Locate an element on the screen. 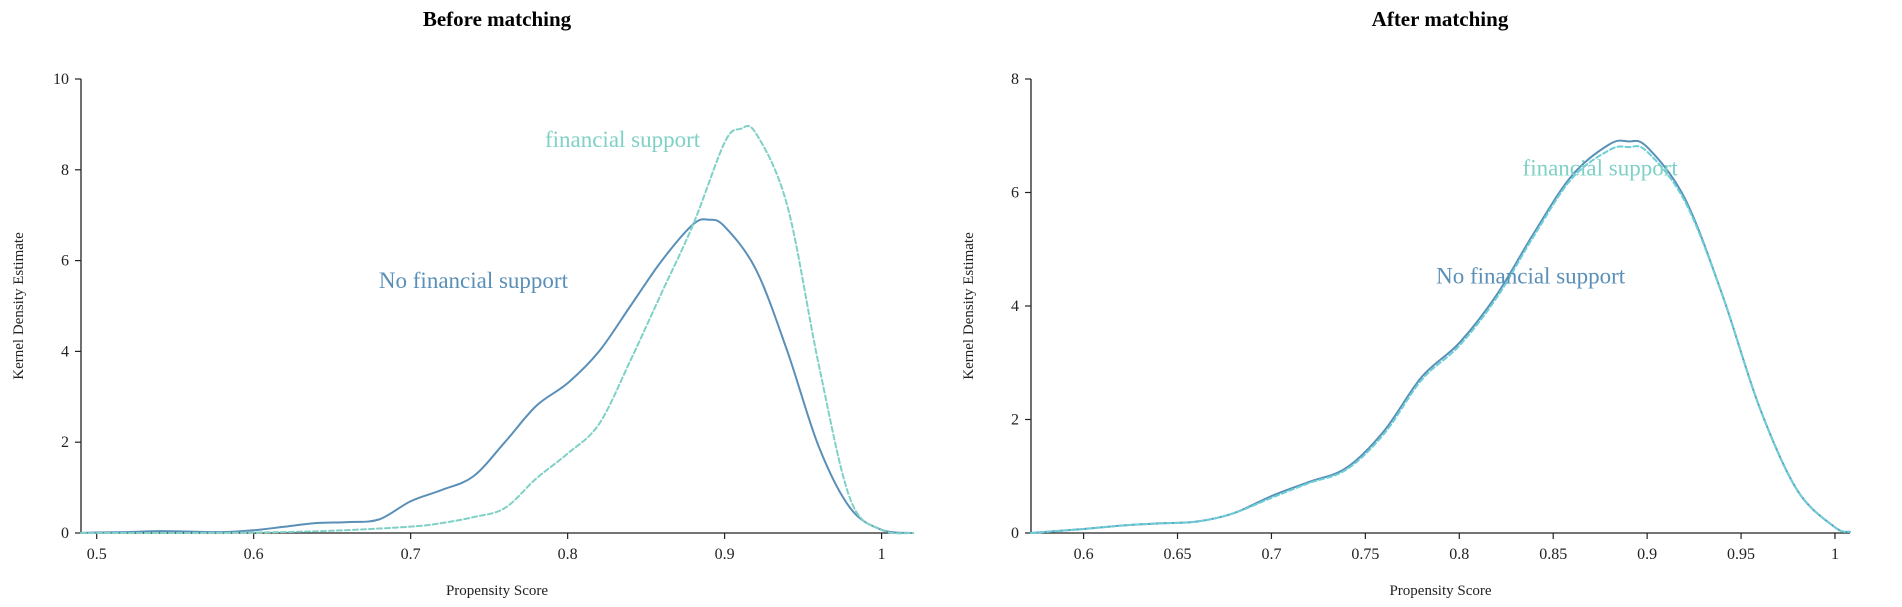 Image resolution: width=1902 pixels, height=607 pixels. x-tick-label: 0.95 is located at coordinates (1741, 554).